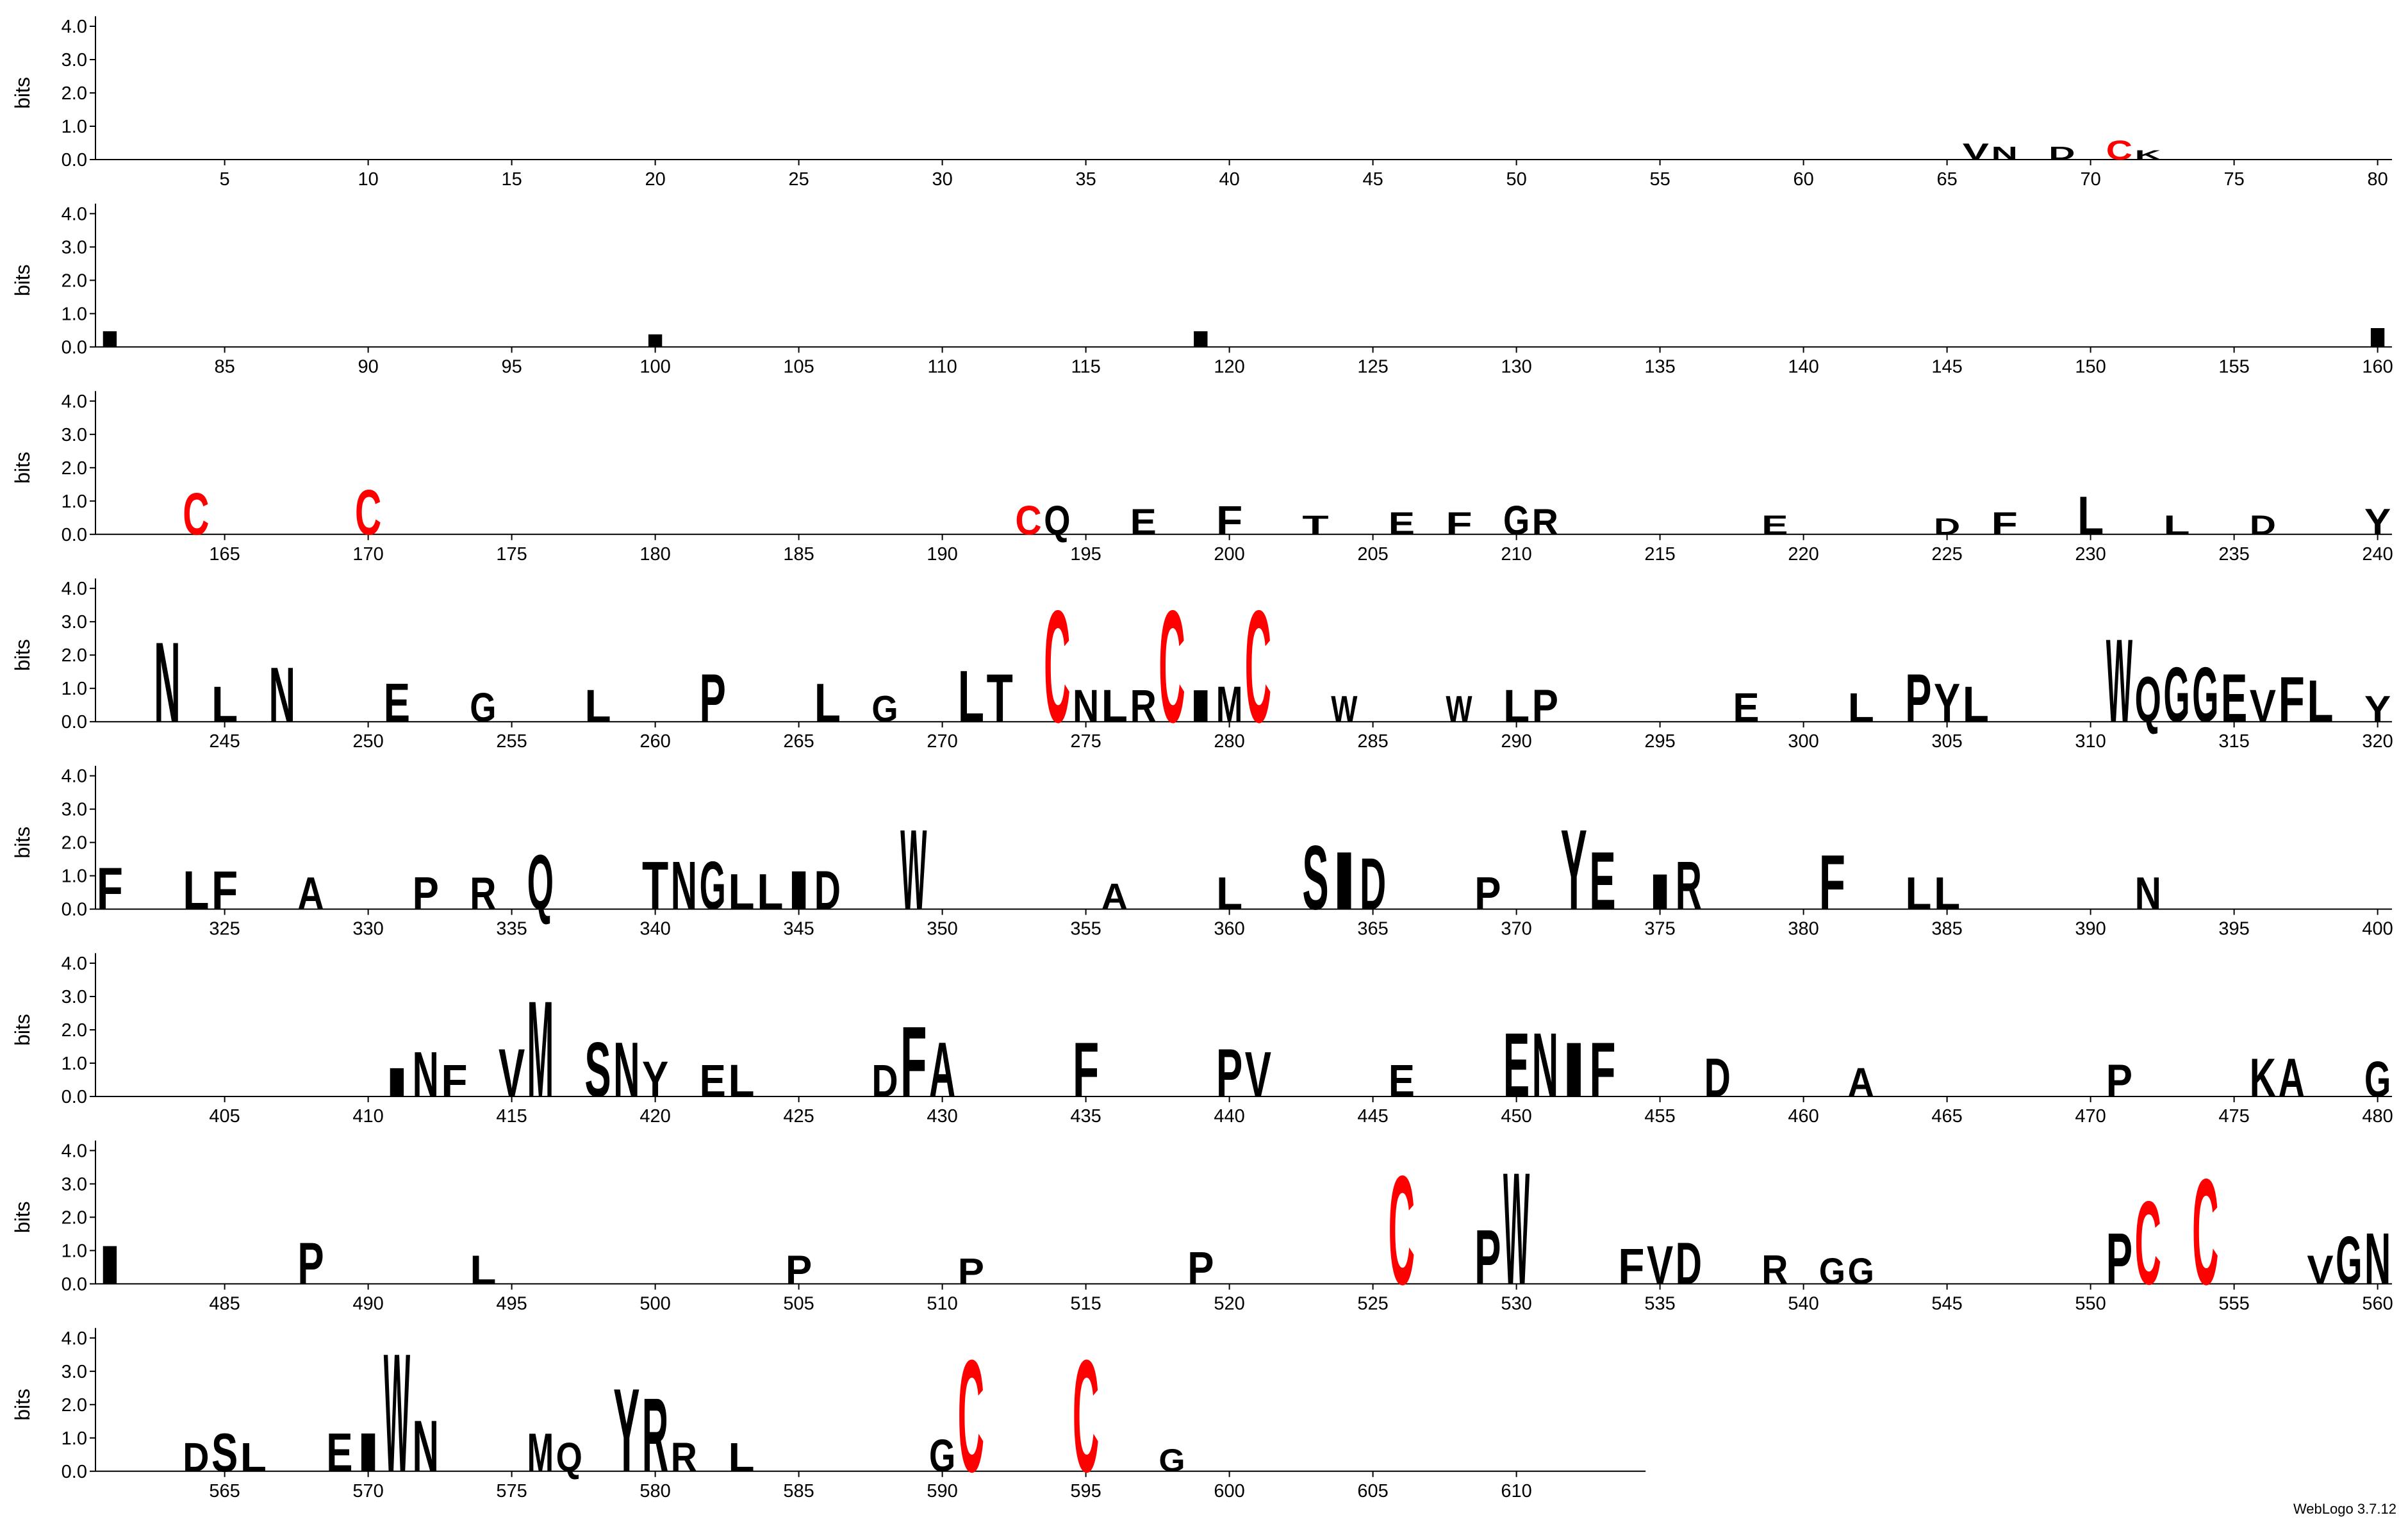 The width and height of the screenshot is (2408, 1522). I want to click on x-tick-label: 255, so click(511, 741).